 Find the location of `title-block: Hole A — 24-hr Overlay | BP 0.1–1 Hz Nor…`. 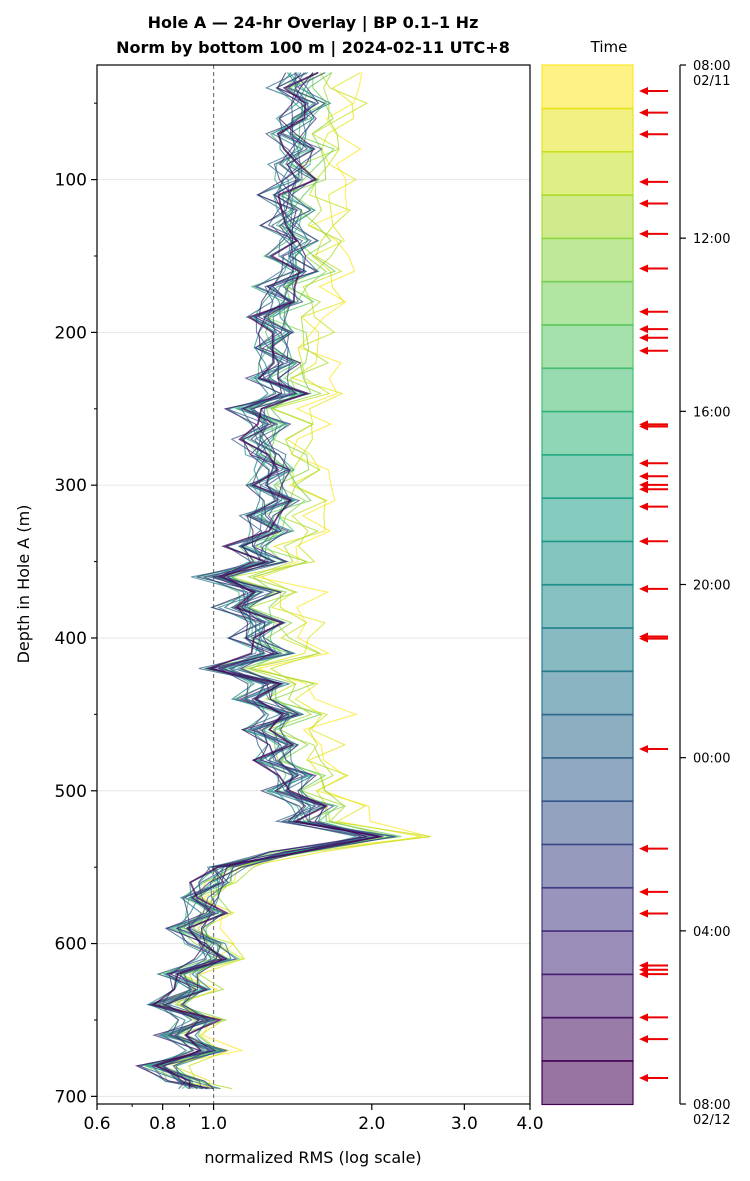

title-block: Hole A — 24-hr Overlay | BP 0.1–1 Hz Nor… is located at coordinates (313, 35).